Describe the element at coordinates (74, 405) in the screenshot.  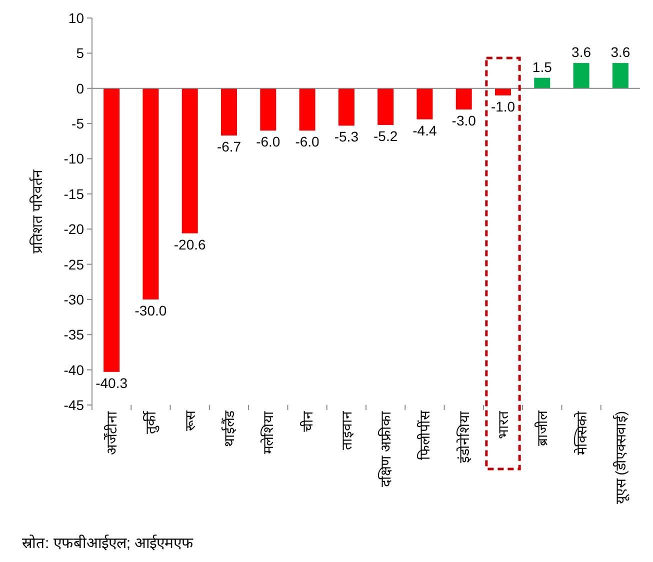
I see `y-tick-label: -45` at that location.